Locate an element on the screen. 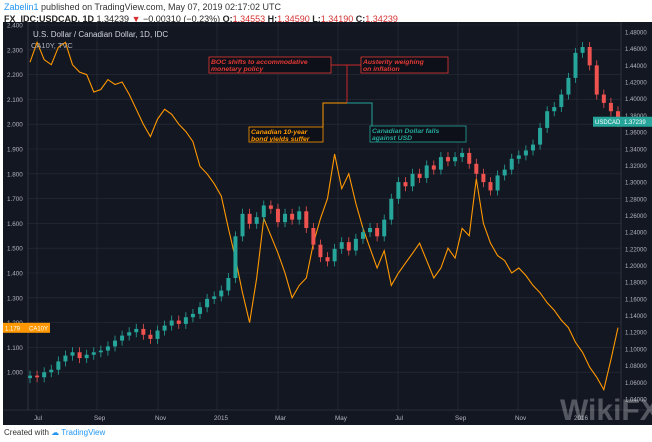  time-tick-label: Jul is located at coordinates (399, 418).